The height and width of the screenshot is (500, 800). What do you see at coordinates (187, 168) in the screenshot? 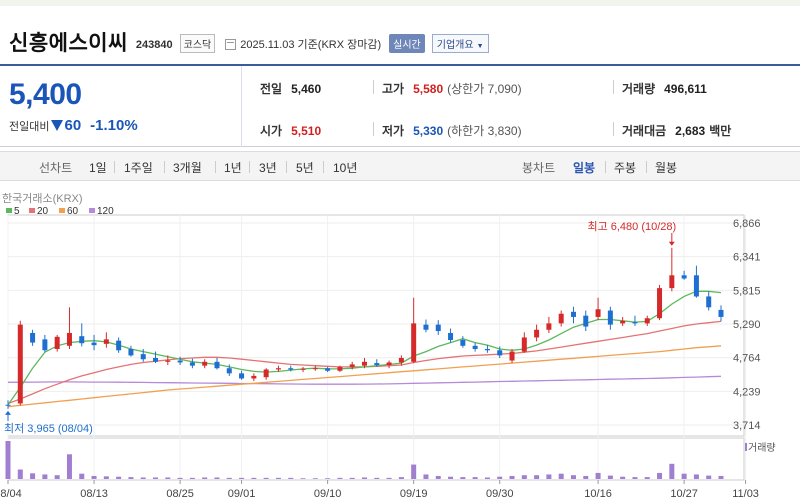
I see `tab-3month: 3개월` at bounding box center [187, 168].